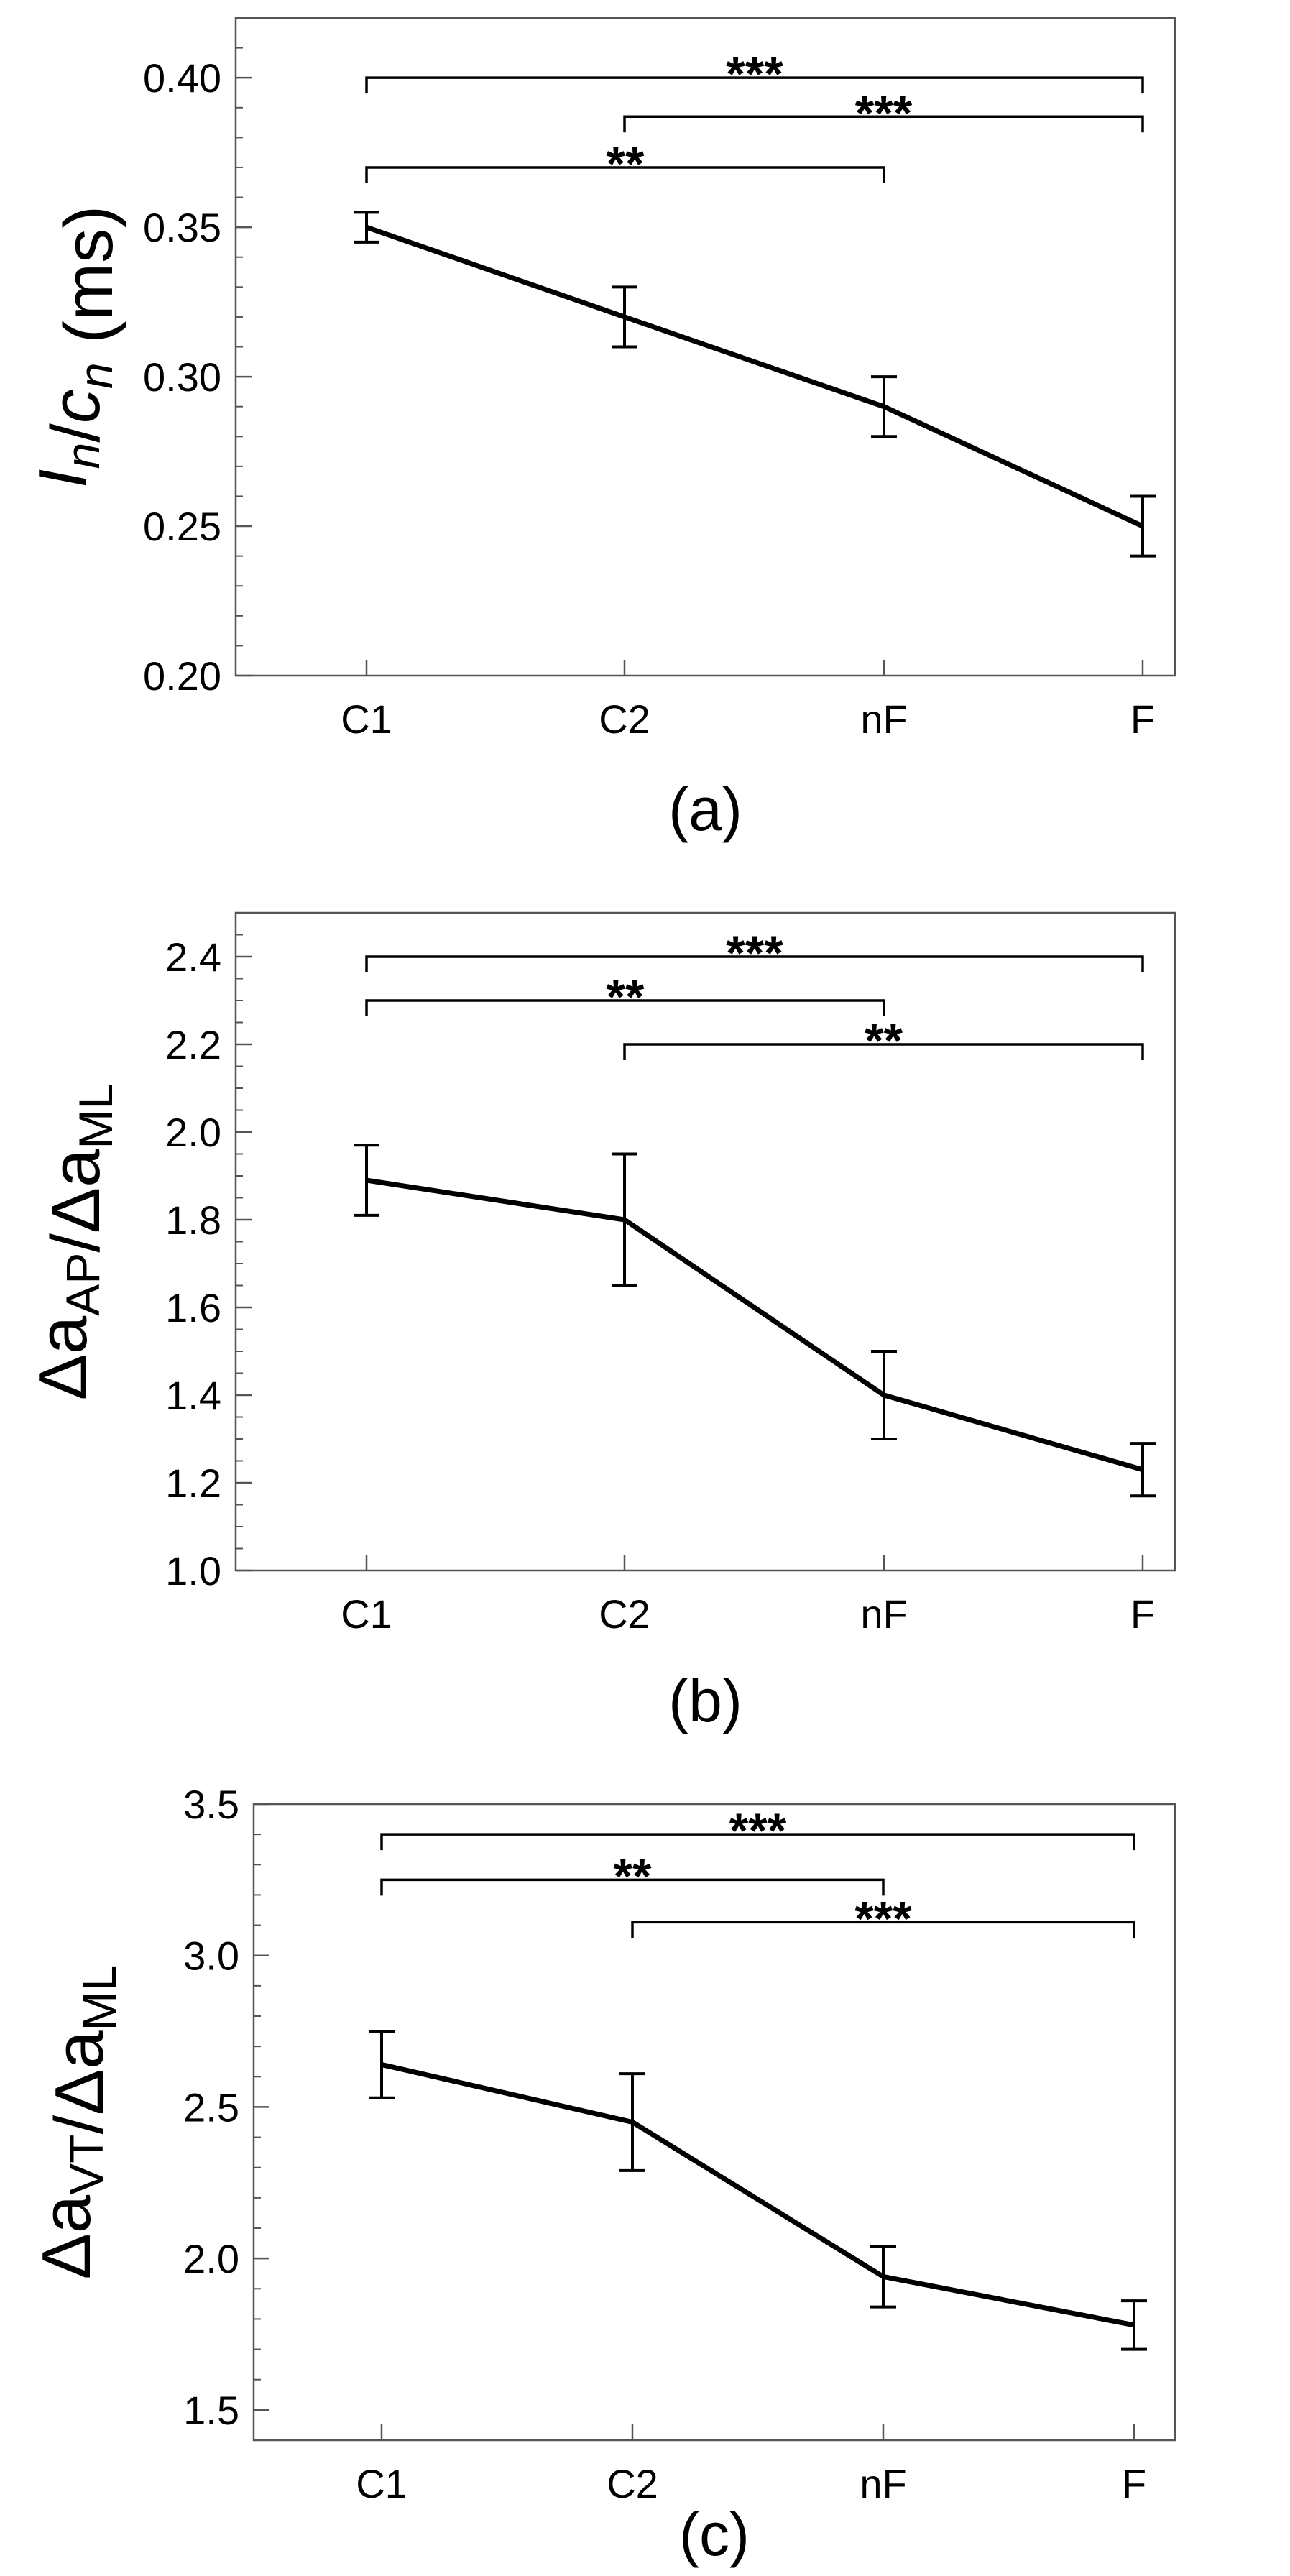 The width and height of the screenshot is (1290, 2576). What do you see at coordinates (75, 347) in the screenshot?
I see `y-axis-label: In/cn (ms)` at bounding box center [75, 347].